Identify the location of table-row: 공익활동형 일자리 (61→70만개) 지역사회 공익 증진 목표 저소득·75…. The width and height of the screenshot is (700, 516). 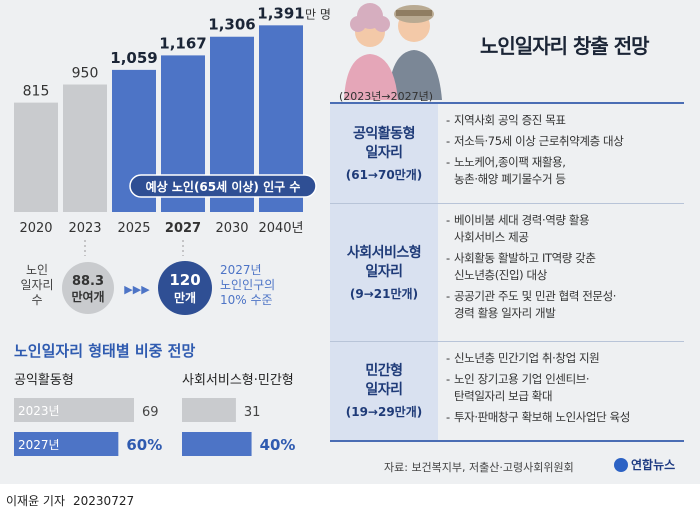
(507, 154).